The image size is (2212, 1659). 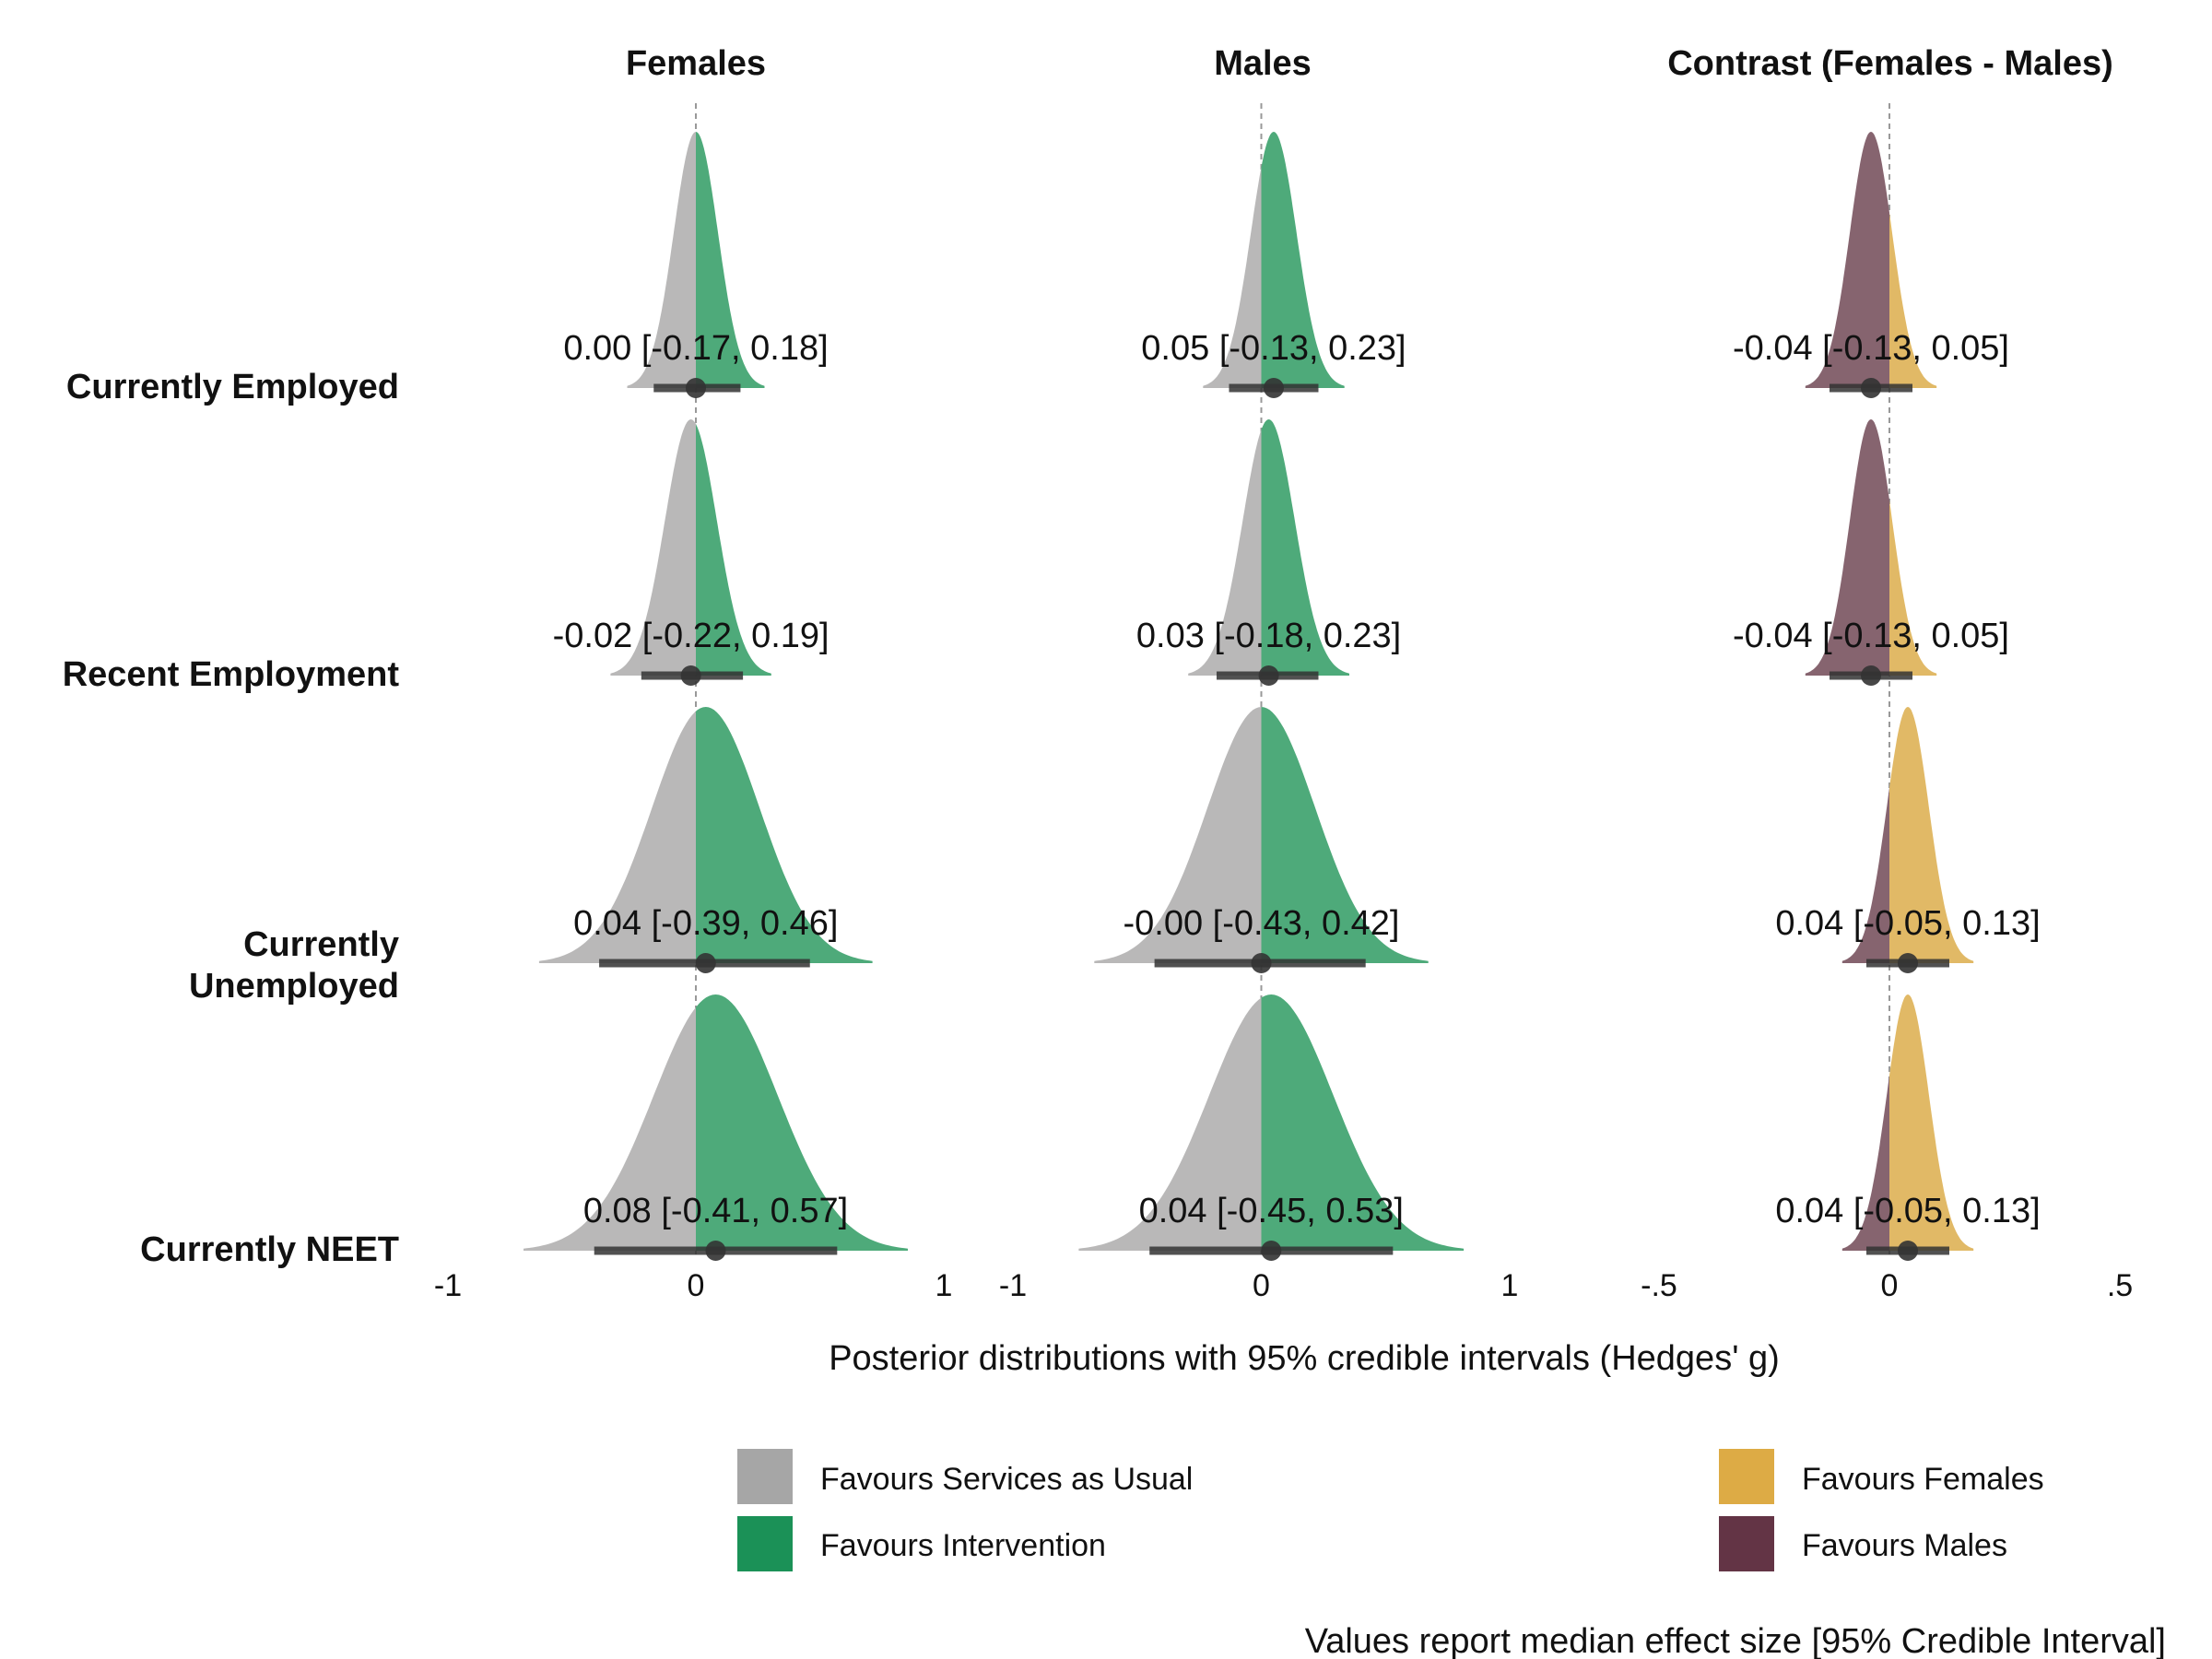 What do you see at coordinates (1907, 1211) in the screenshot?
I see `value-label-contrast-row3: 0.04 [-0.05, 0.13]` at bounding box center [1907, 1211].